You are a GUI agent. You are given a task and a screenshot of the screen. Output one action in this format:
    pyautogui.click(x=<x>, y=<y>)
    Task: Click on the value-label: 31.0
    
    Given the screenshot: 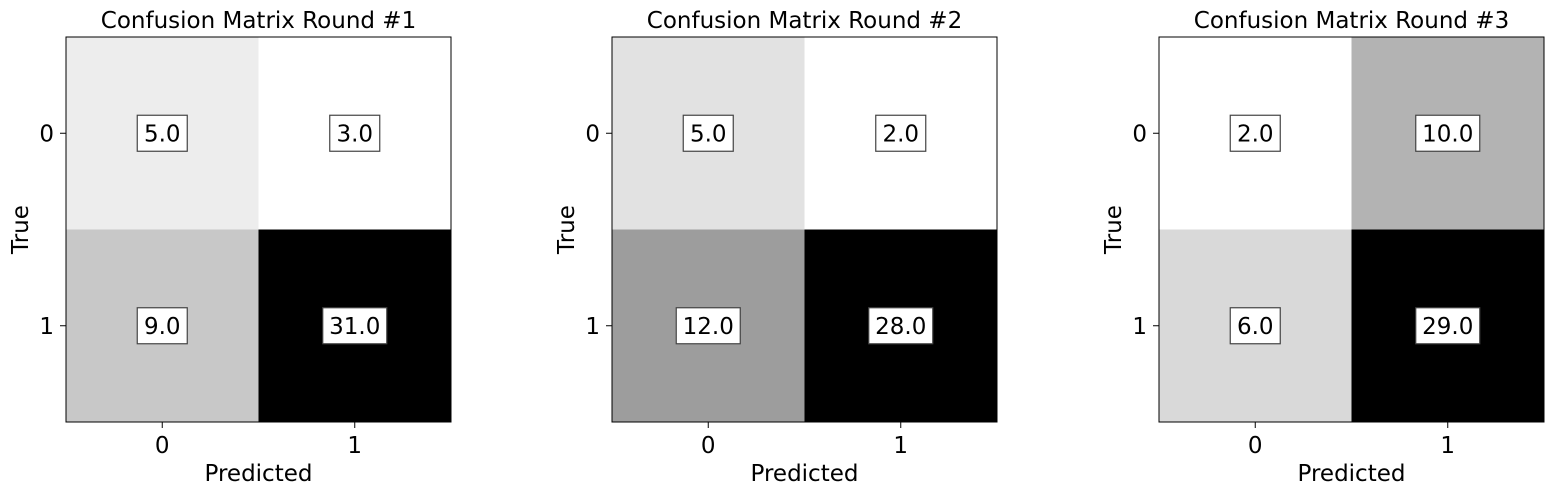 What is the action you would take?
    pyautogui.click(x=354, y=327)
    